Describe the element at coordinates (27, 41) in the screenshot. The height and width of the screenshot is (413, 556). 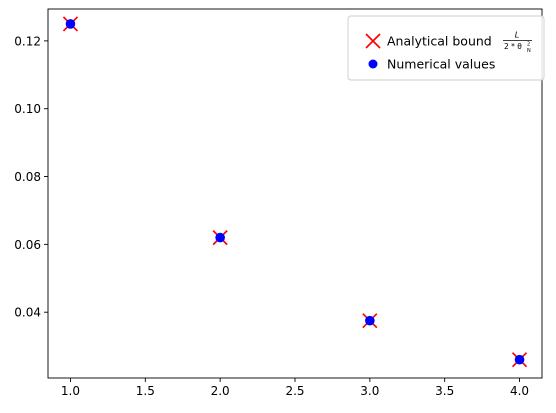
I see `y-tick-label: 0.12` at that location.